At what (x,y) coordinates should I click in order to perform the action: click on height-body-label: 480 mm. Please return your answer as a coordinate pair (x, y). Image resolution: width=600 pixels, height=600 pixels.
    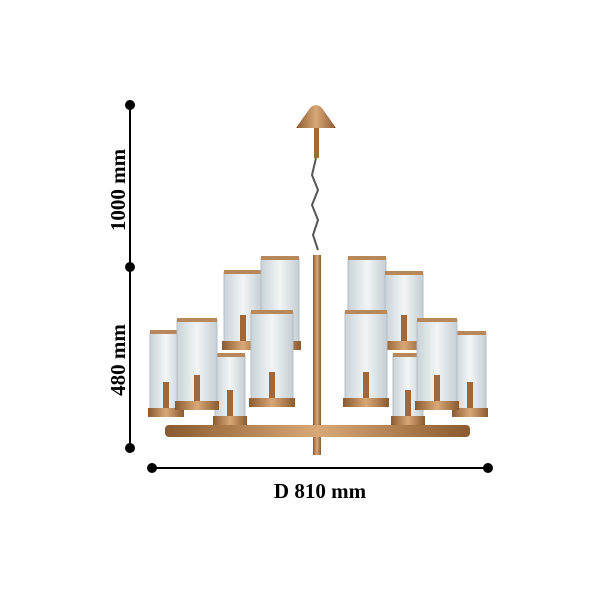
    Looking at the image, I should click on (118, 360).